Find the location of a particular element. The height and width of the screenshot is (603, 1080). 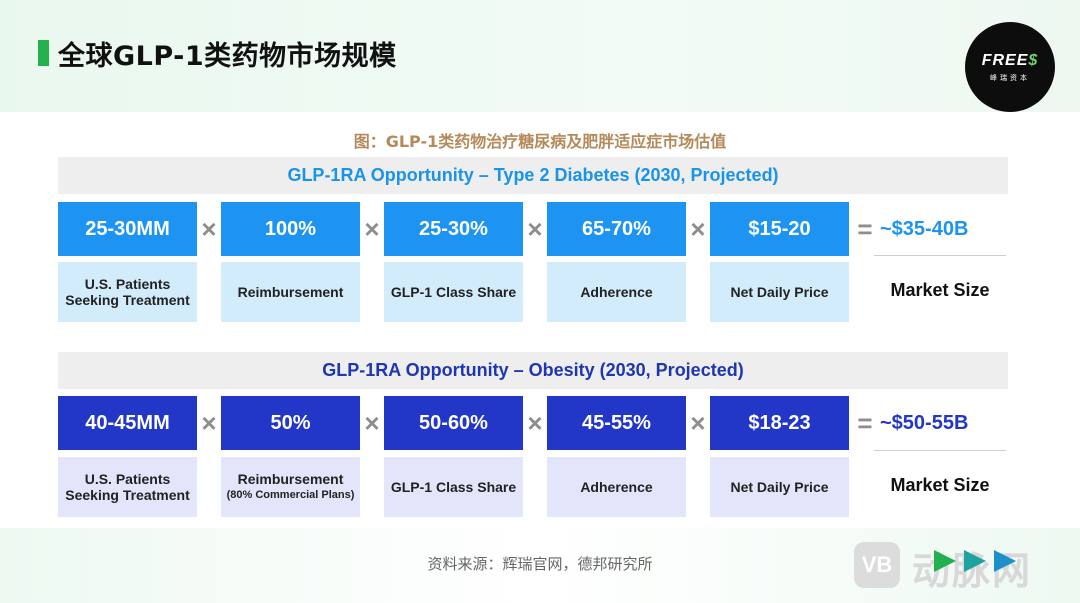

obesity-share-label: GLP-1 Class Share is located at coordinates (453, 487).